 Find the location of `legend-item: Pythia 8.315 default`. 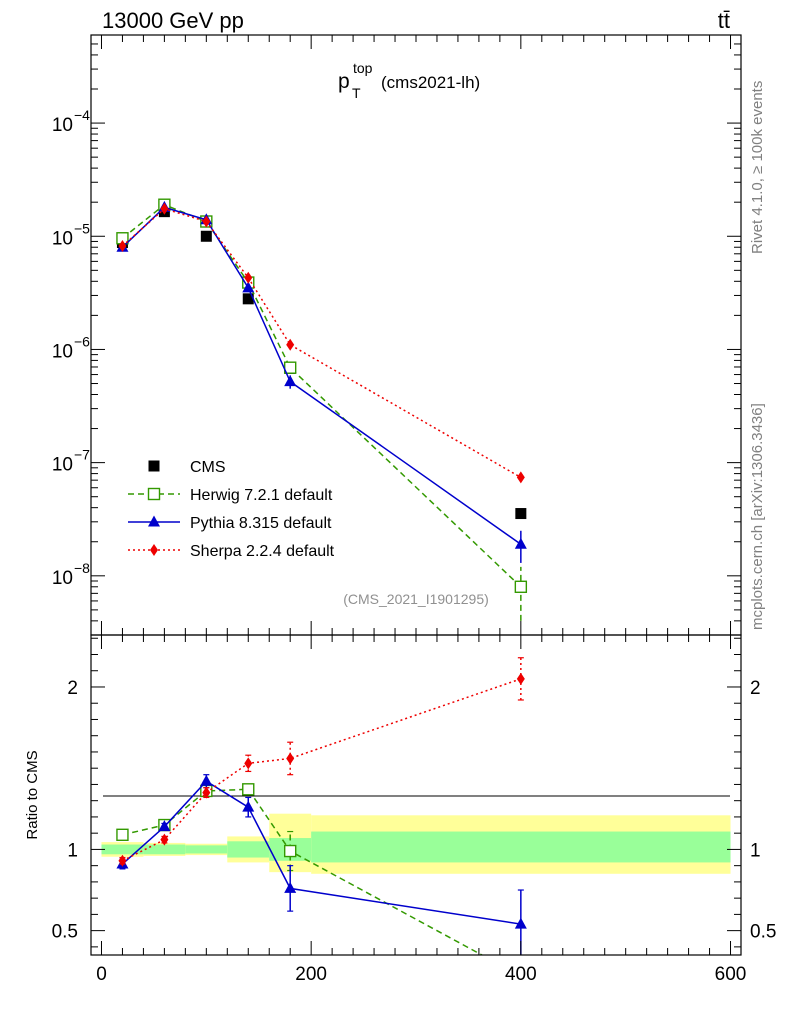

legend-item: Pythia 8.315 default is located at coordinates (230, 523).